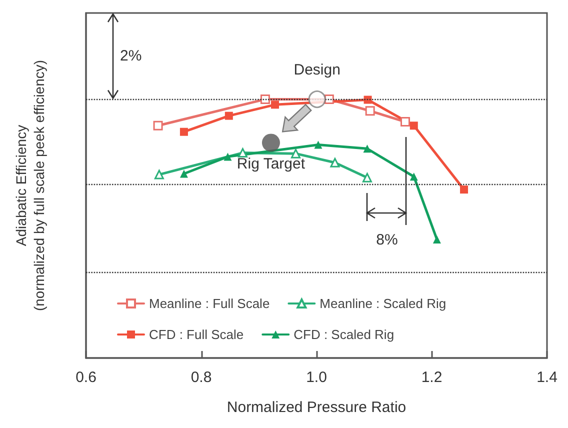 Image resolution: width=568 pixels, height=428 pixels. Describe the element at coordinates (86, 377) in the screenshot. I see `x-tick-label: 0.6` at that location.